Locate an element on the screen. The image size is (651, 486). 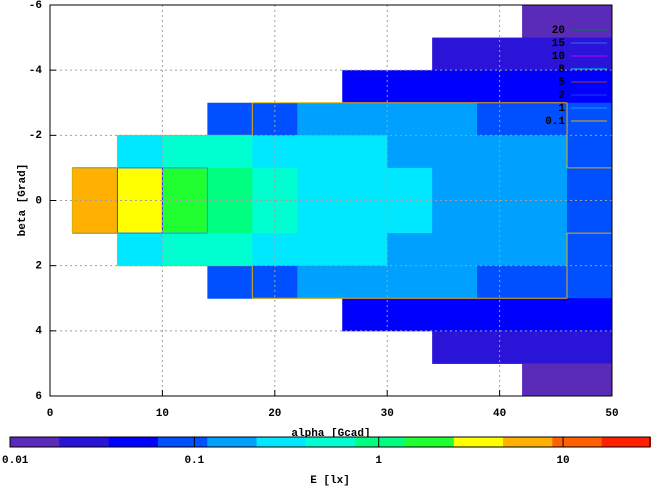
colorbar-tick-label: 10 is located at coordinates (562, 461).